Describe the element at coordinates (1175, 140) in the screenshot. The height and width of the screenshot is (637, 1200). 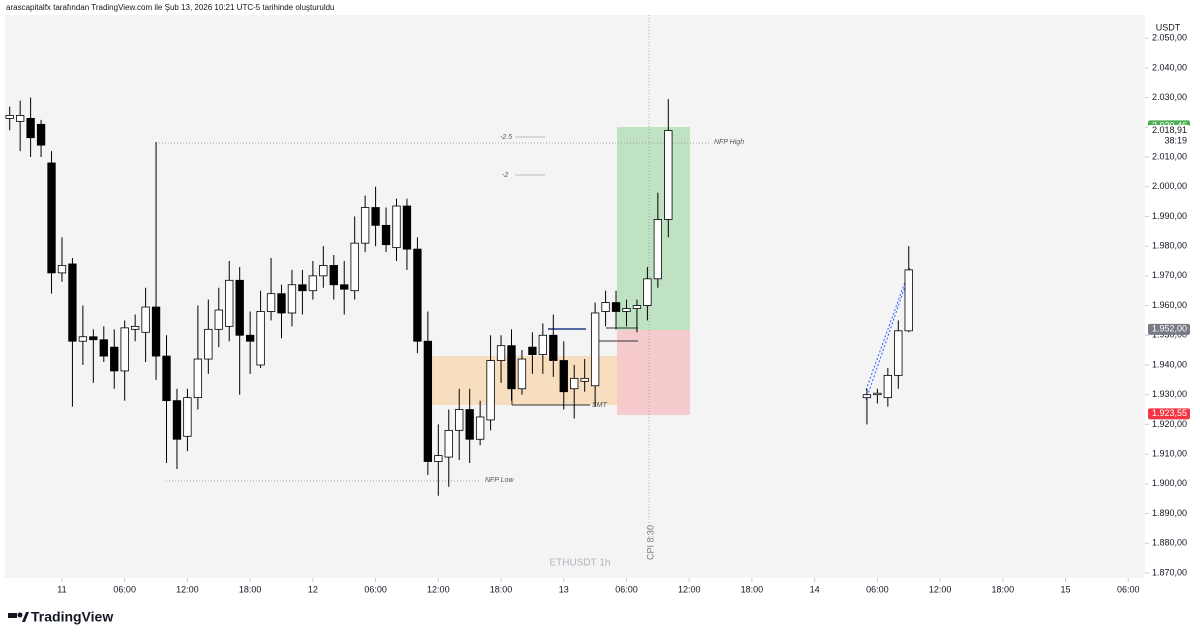
I see `countdown: 38:19` at that location.